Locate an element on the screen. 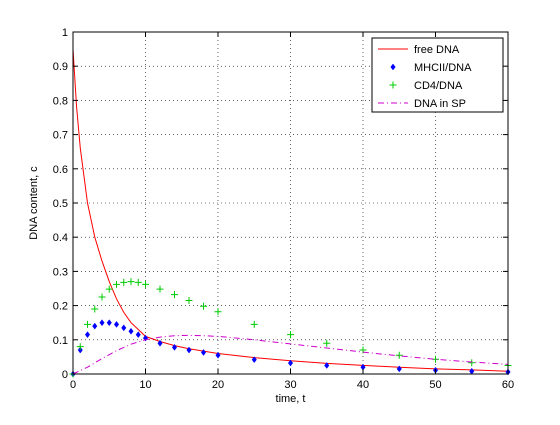  legend: free DNA MHCII/DNA CD4/DNA DNA in SP is located at coordinates (437, 75).